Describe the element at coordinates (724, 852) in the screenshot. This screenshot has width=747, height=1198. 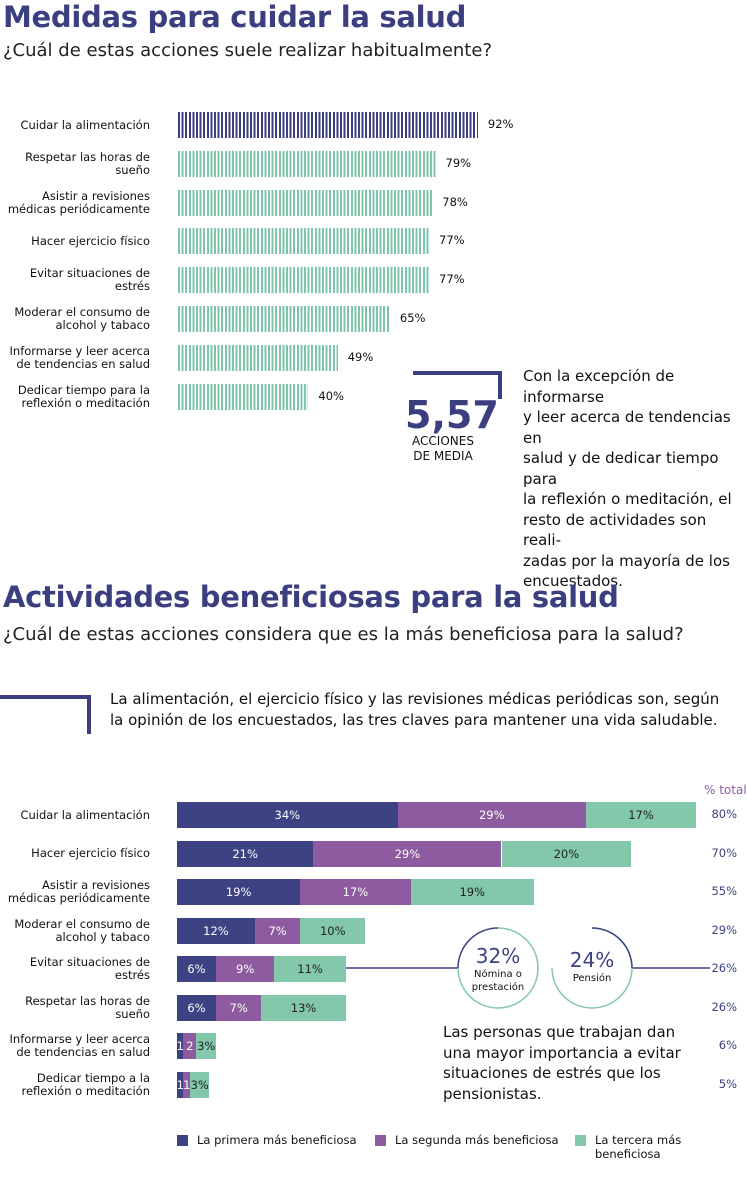
I see `total-label: 70%` at that location.